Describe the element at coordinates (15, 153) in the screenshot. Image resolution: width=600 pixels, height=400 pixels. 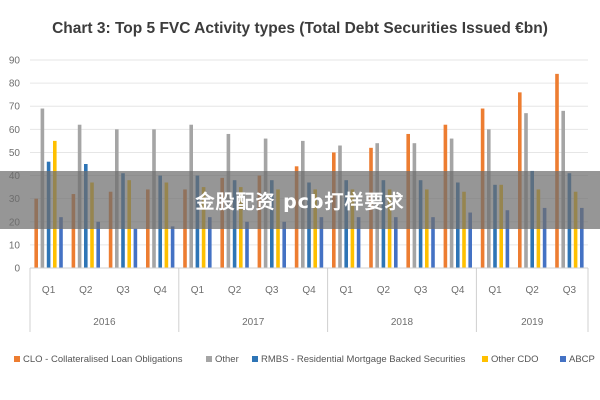
I see `y-tick-label: 50` at that location.